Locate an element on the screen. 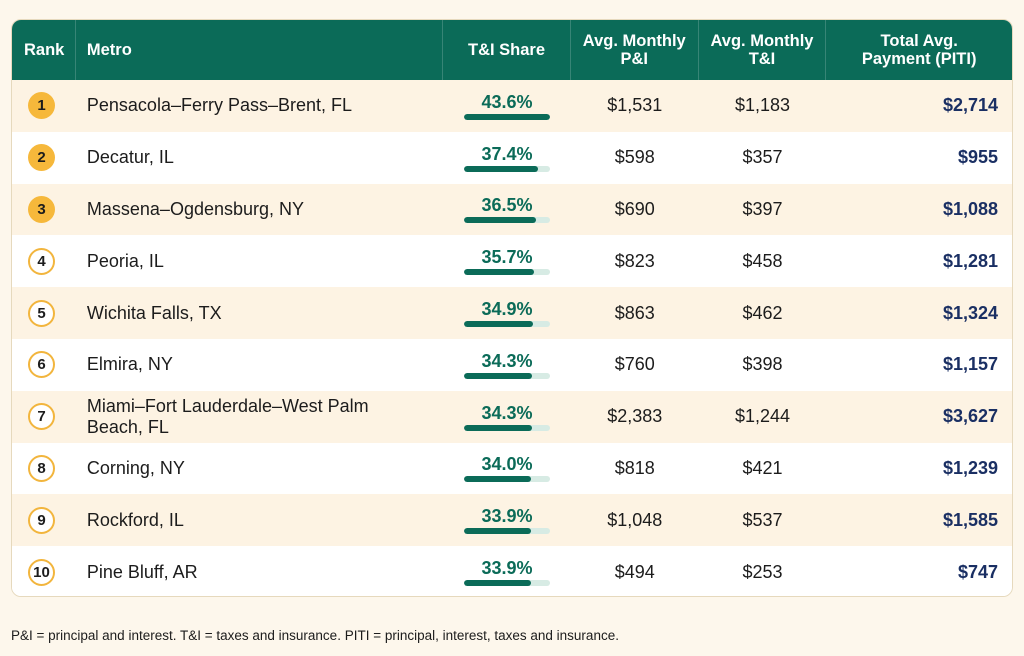 This screenshot has width=1024, height=656. metro-name: Pensacola–Ferry Pass–Brent, FL is located at coordinates (219, 105).